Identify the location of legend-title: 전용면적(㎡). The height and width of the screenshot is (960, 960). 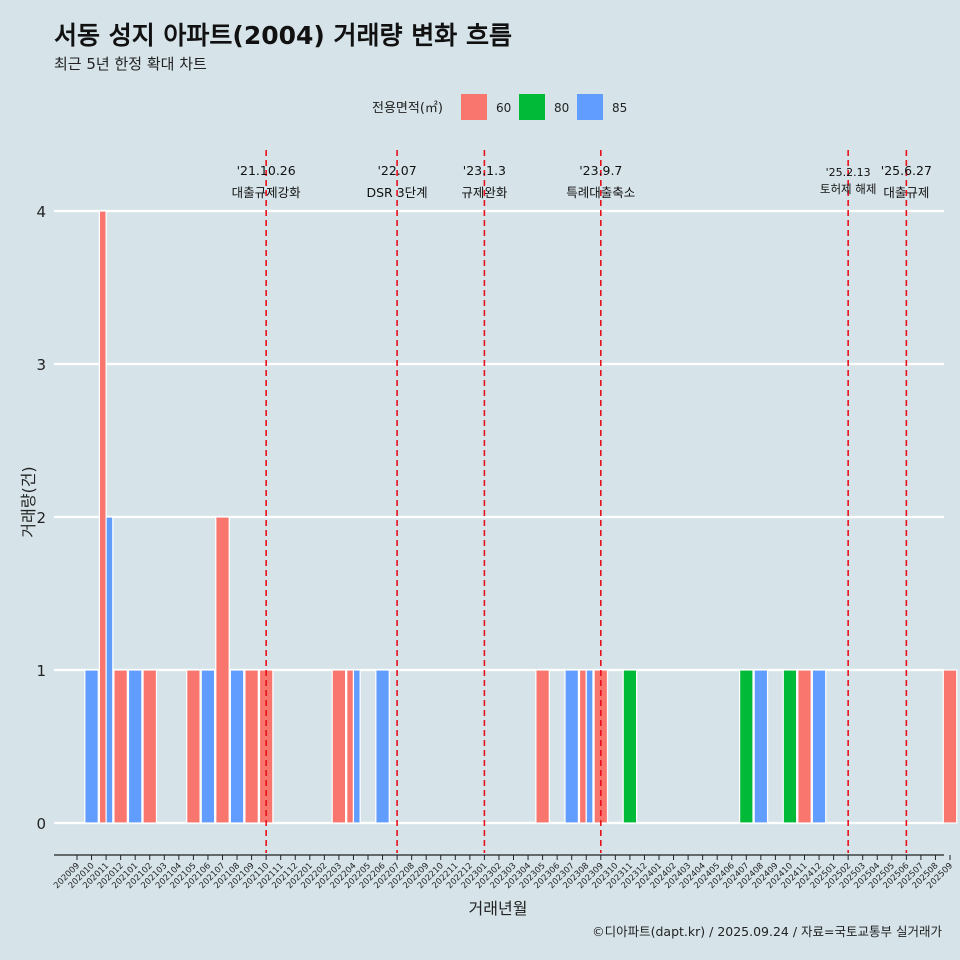
(407, 108).